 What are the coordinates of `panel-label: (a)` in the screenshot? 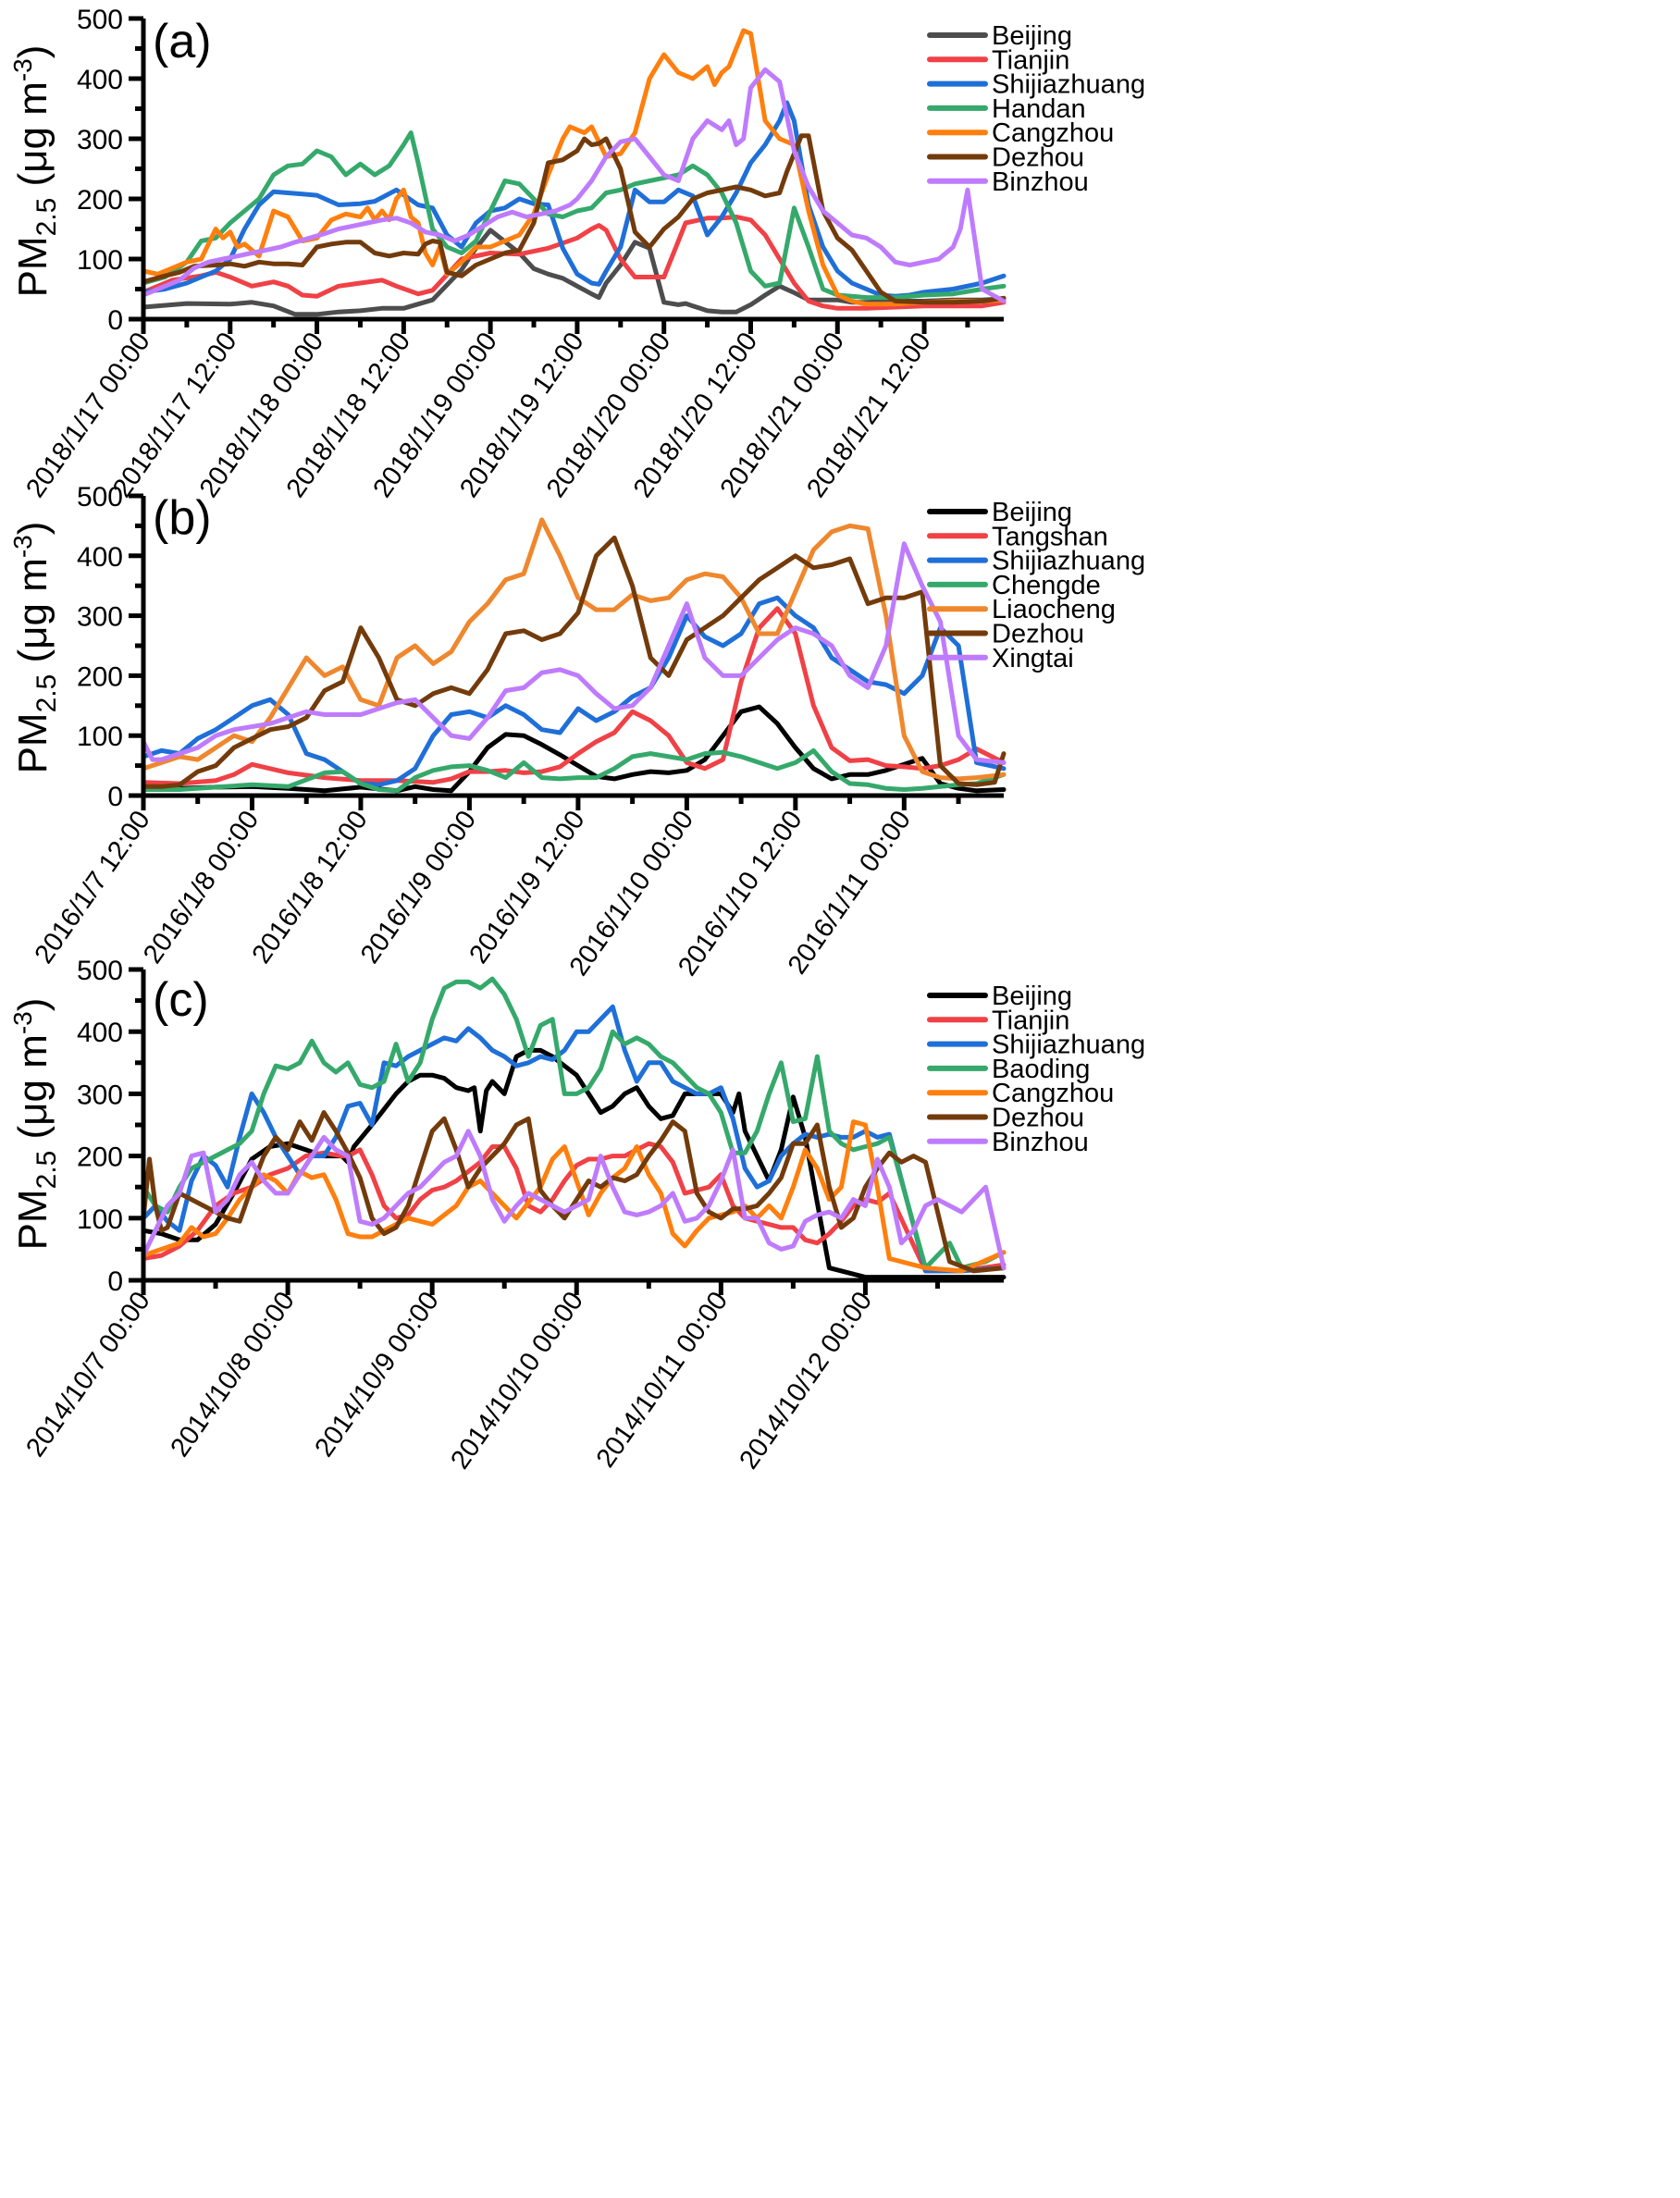 It's located at (182, 41).